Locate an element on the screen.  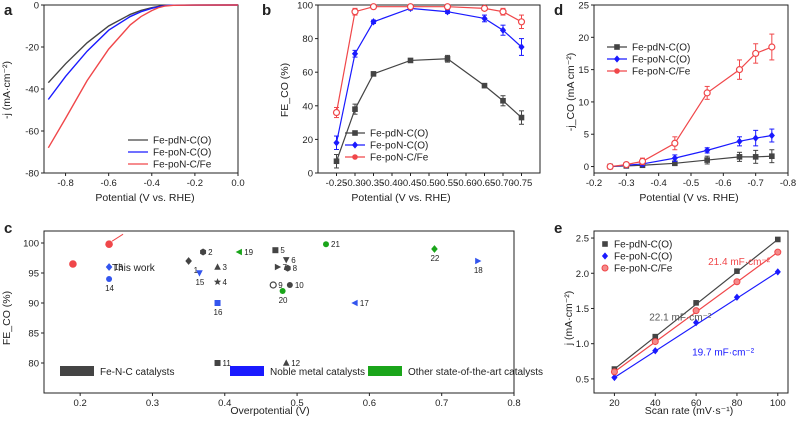
panel-c-ytick-label: 95 is located at coordinates (33, 274).